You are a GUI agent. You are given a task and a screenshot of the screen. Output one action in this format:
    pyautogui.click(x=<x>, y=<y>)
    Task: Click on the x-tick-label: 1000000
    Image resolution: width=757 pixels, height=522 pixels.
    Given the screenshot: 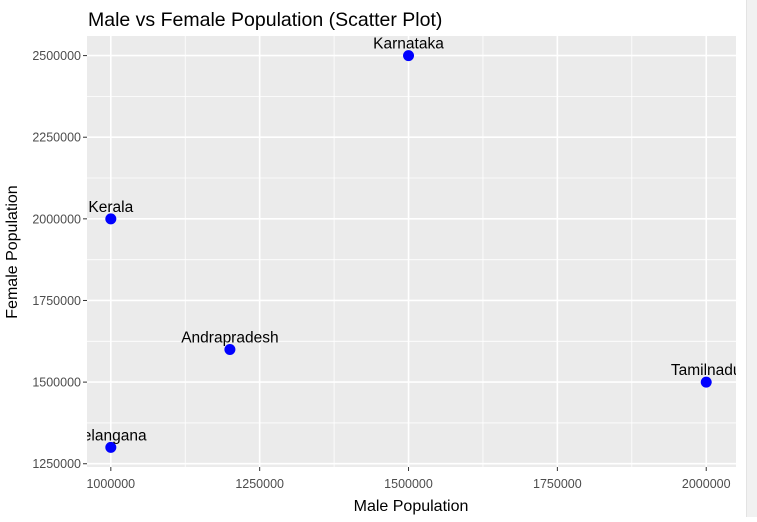 What is the action you would take?
    pyautogui.click(x=110, y=484)
    